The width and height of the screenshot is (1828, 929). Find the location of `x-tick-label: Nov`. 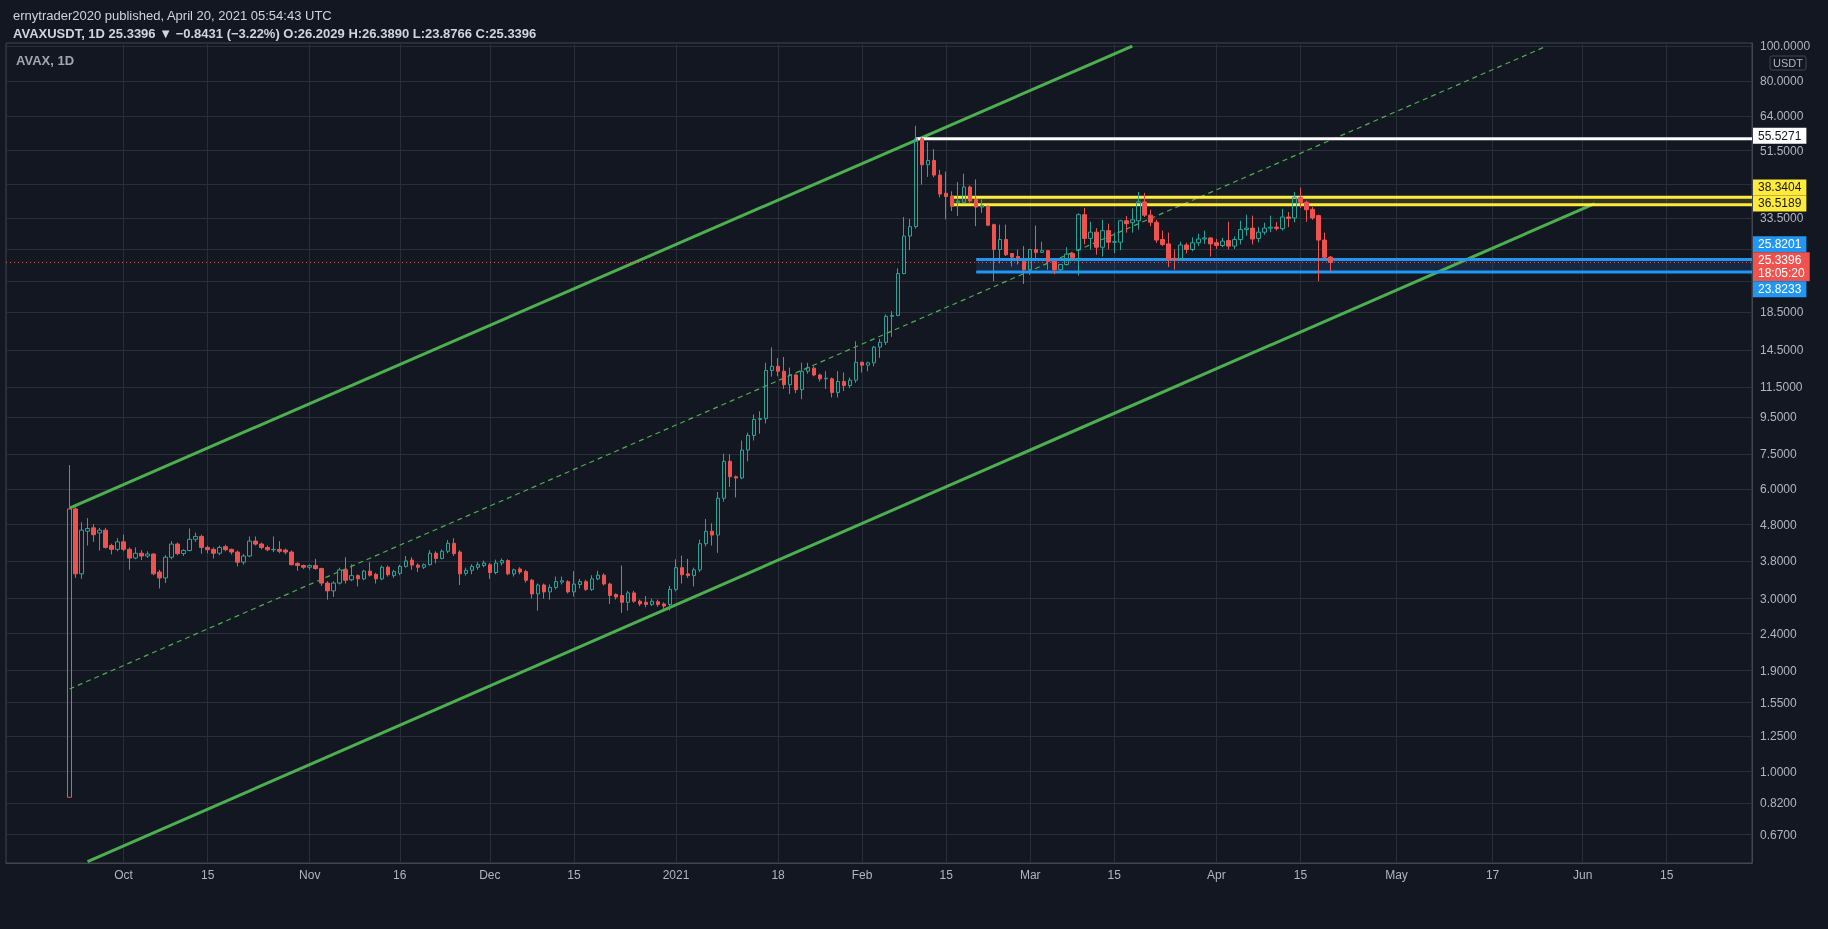

x-tick-label: Nov is located at coordinates (310, 875).